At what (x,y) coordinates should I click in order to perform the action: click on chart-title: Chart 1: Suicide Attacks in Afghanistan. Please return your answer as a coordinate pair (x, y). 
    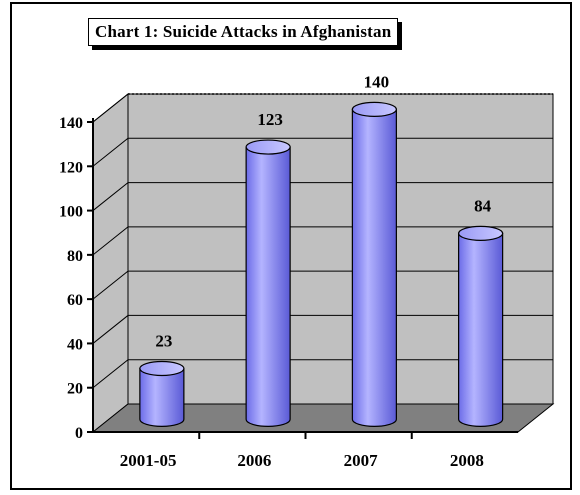
    Looking at the image, I should click on (243, 31).